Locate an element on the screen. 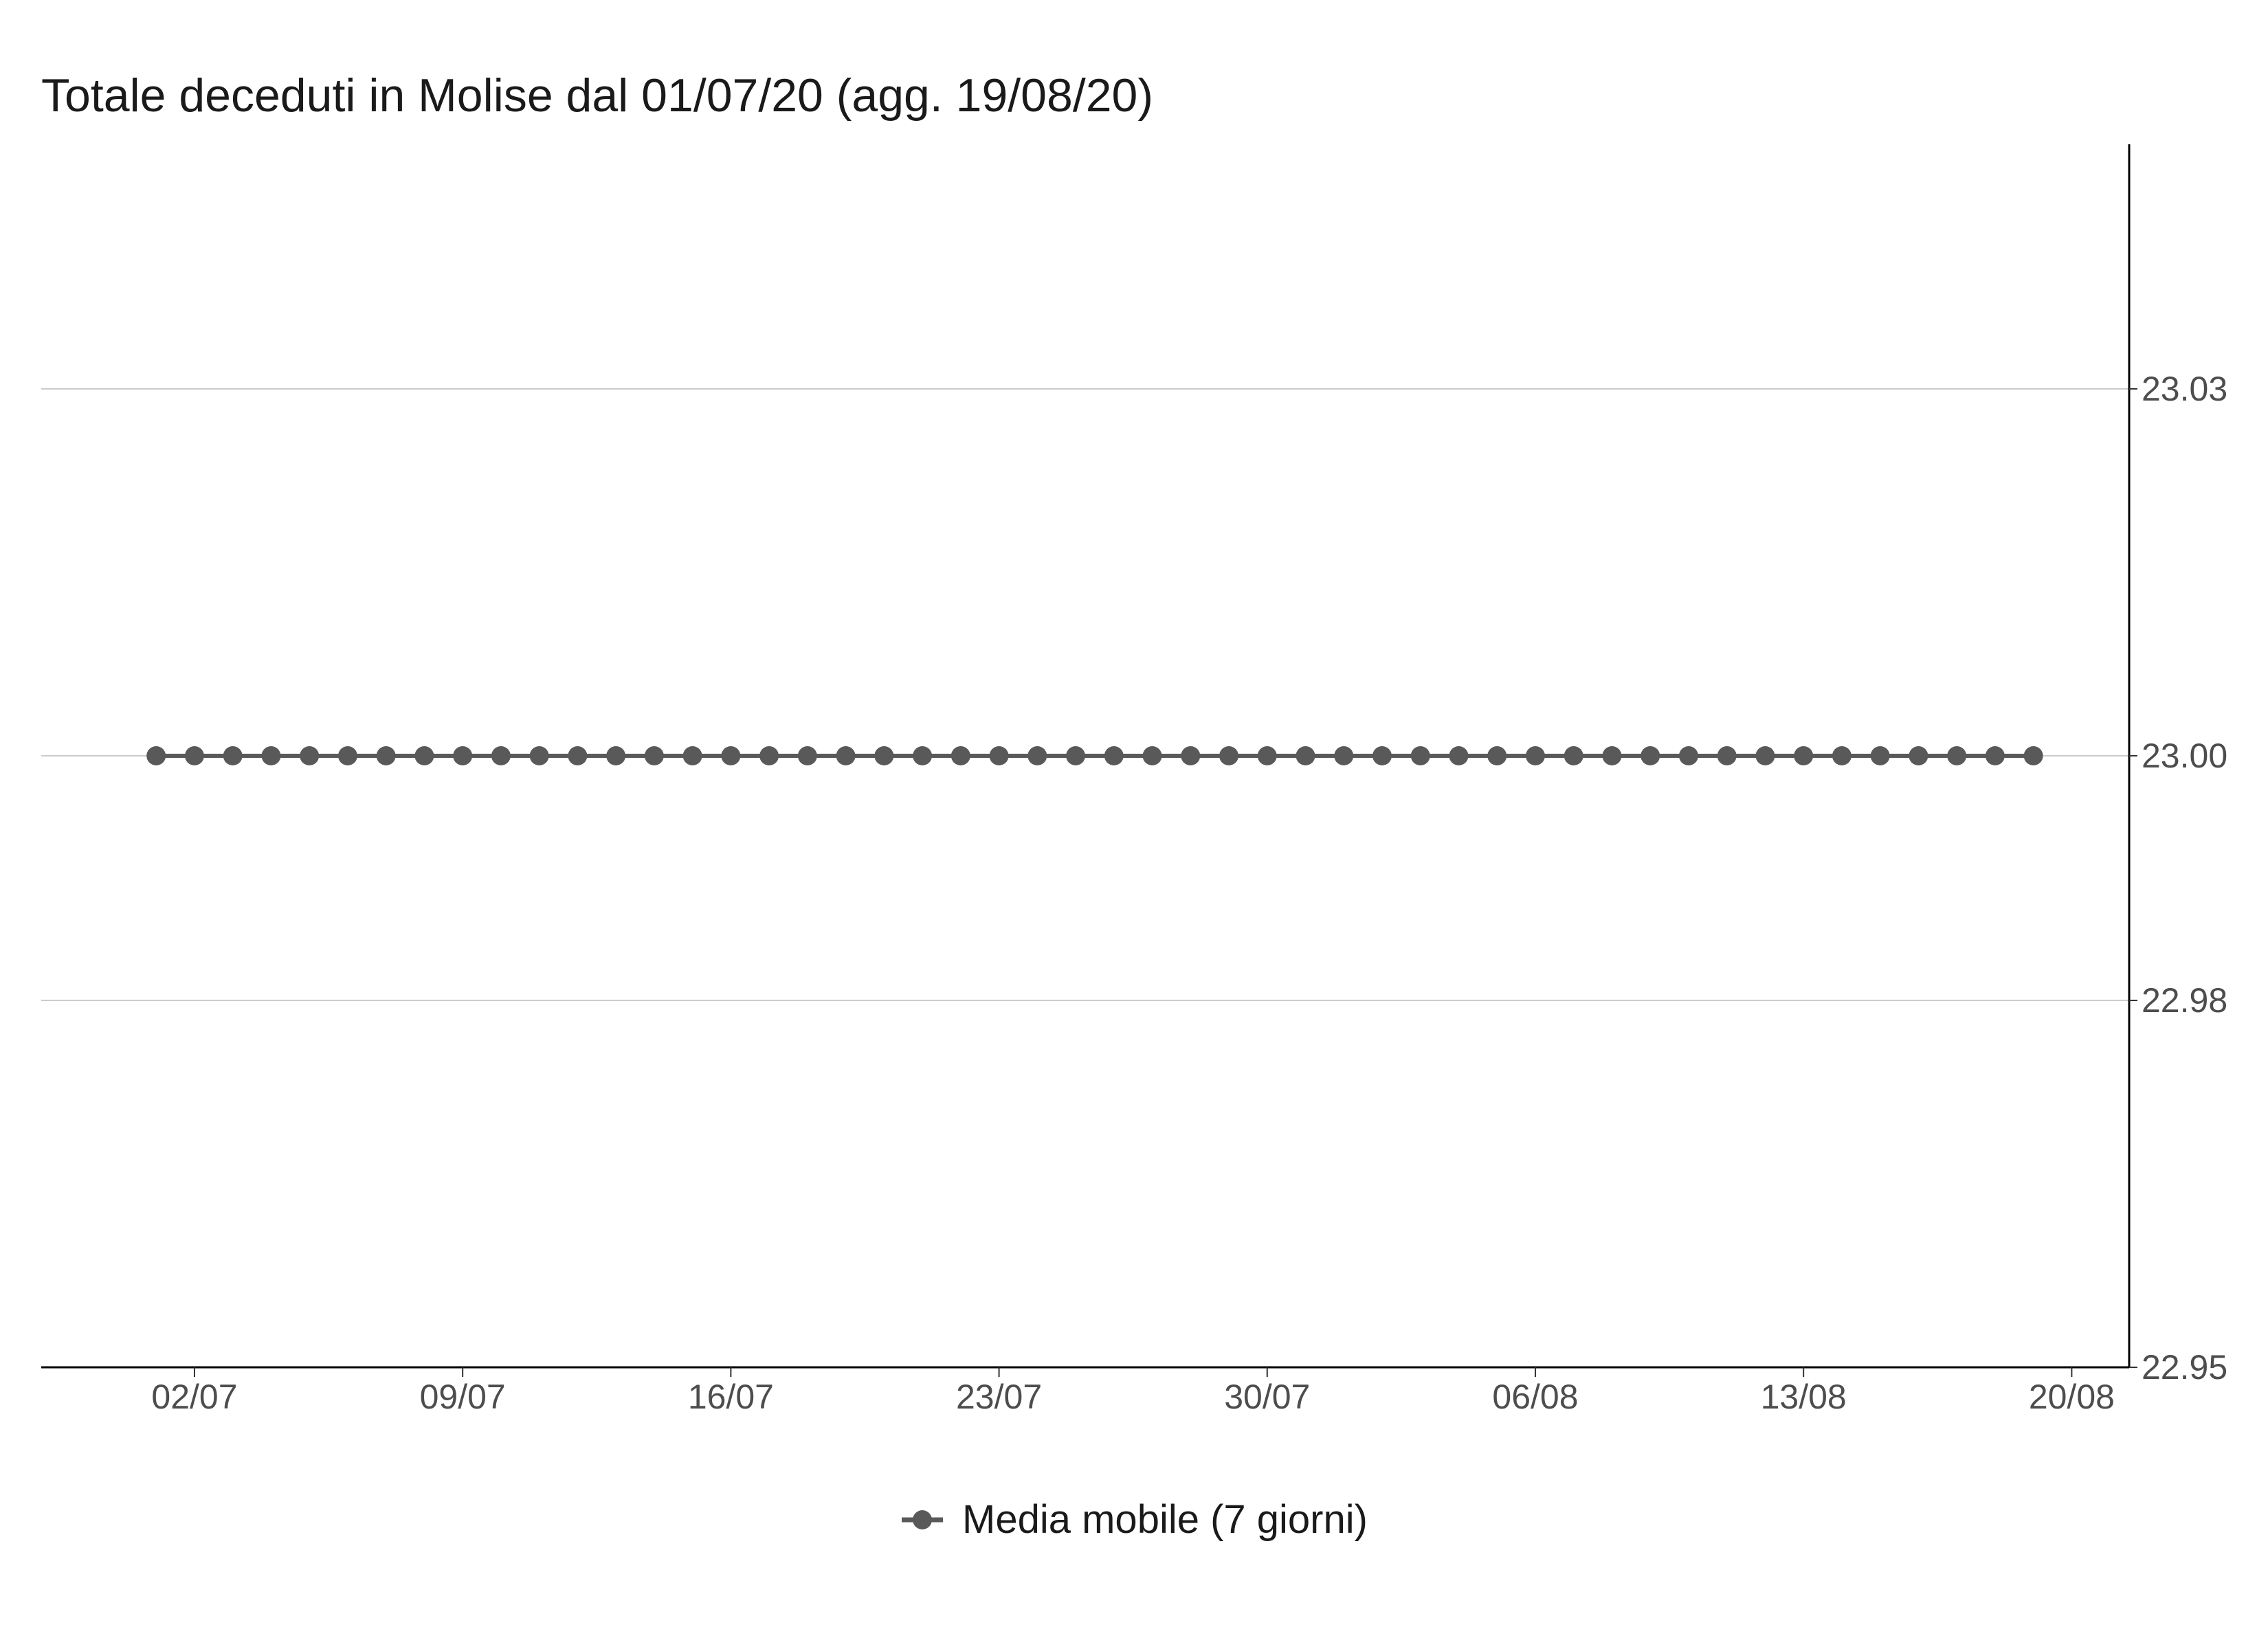 Image resolution: width=2268 pixels, height=1649 pixels. y-tick-label: 22.95 is located at coordinates (2184, 1367).